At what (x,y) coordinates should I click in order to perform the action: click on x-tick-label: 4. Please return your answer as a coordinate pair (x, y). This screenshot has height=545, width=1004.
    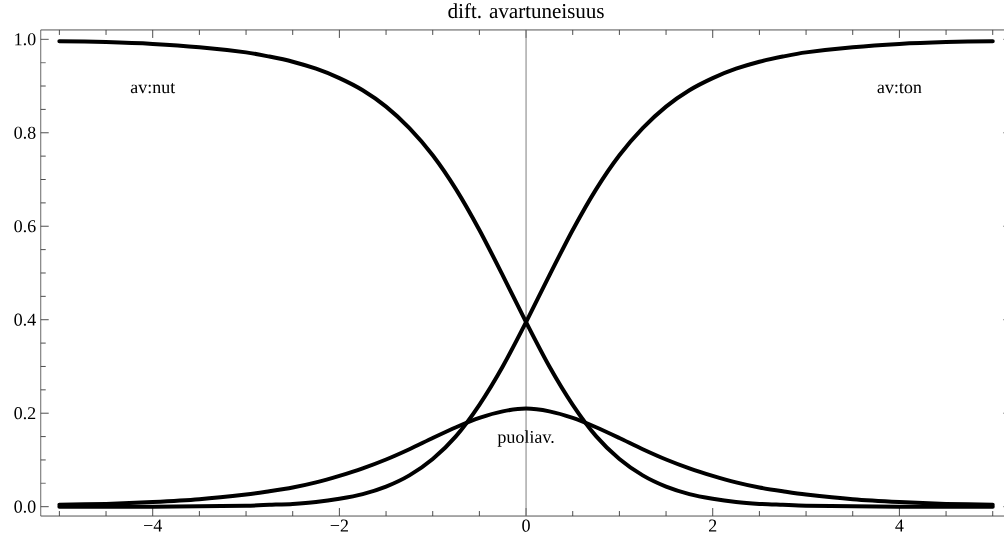
    Looking at the image, I should click on (899, 525).